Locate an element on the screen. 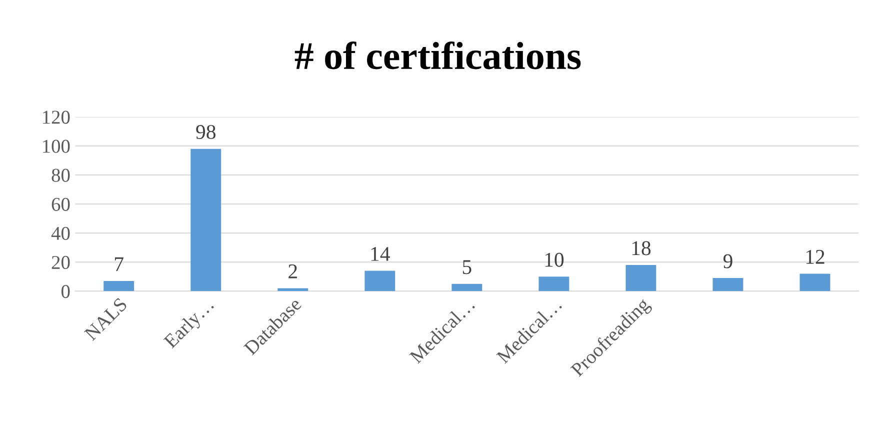  data-label: 10 is located at coordinates (554, 259).